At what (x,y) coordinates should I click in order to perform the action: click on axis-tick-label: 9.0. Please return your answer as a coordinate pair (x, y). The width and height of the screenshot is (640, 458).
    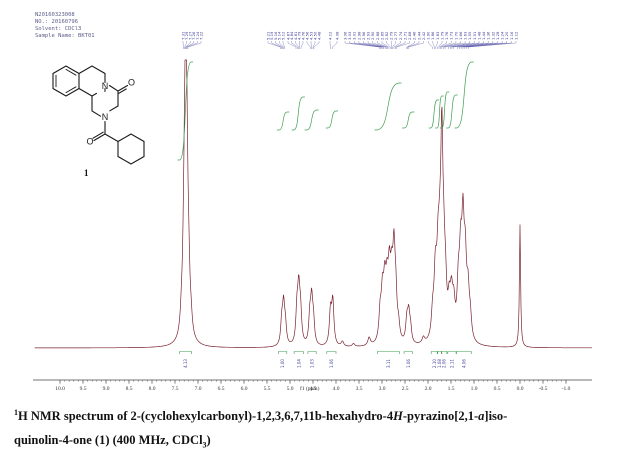
    Looking at the image, I should click on (106, 389).